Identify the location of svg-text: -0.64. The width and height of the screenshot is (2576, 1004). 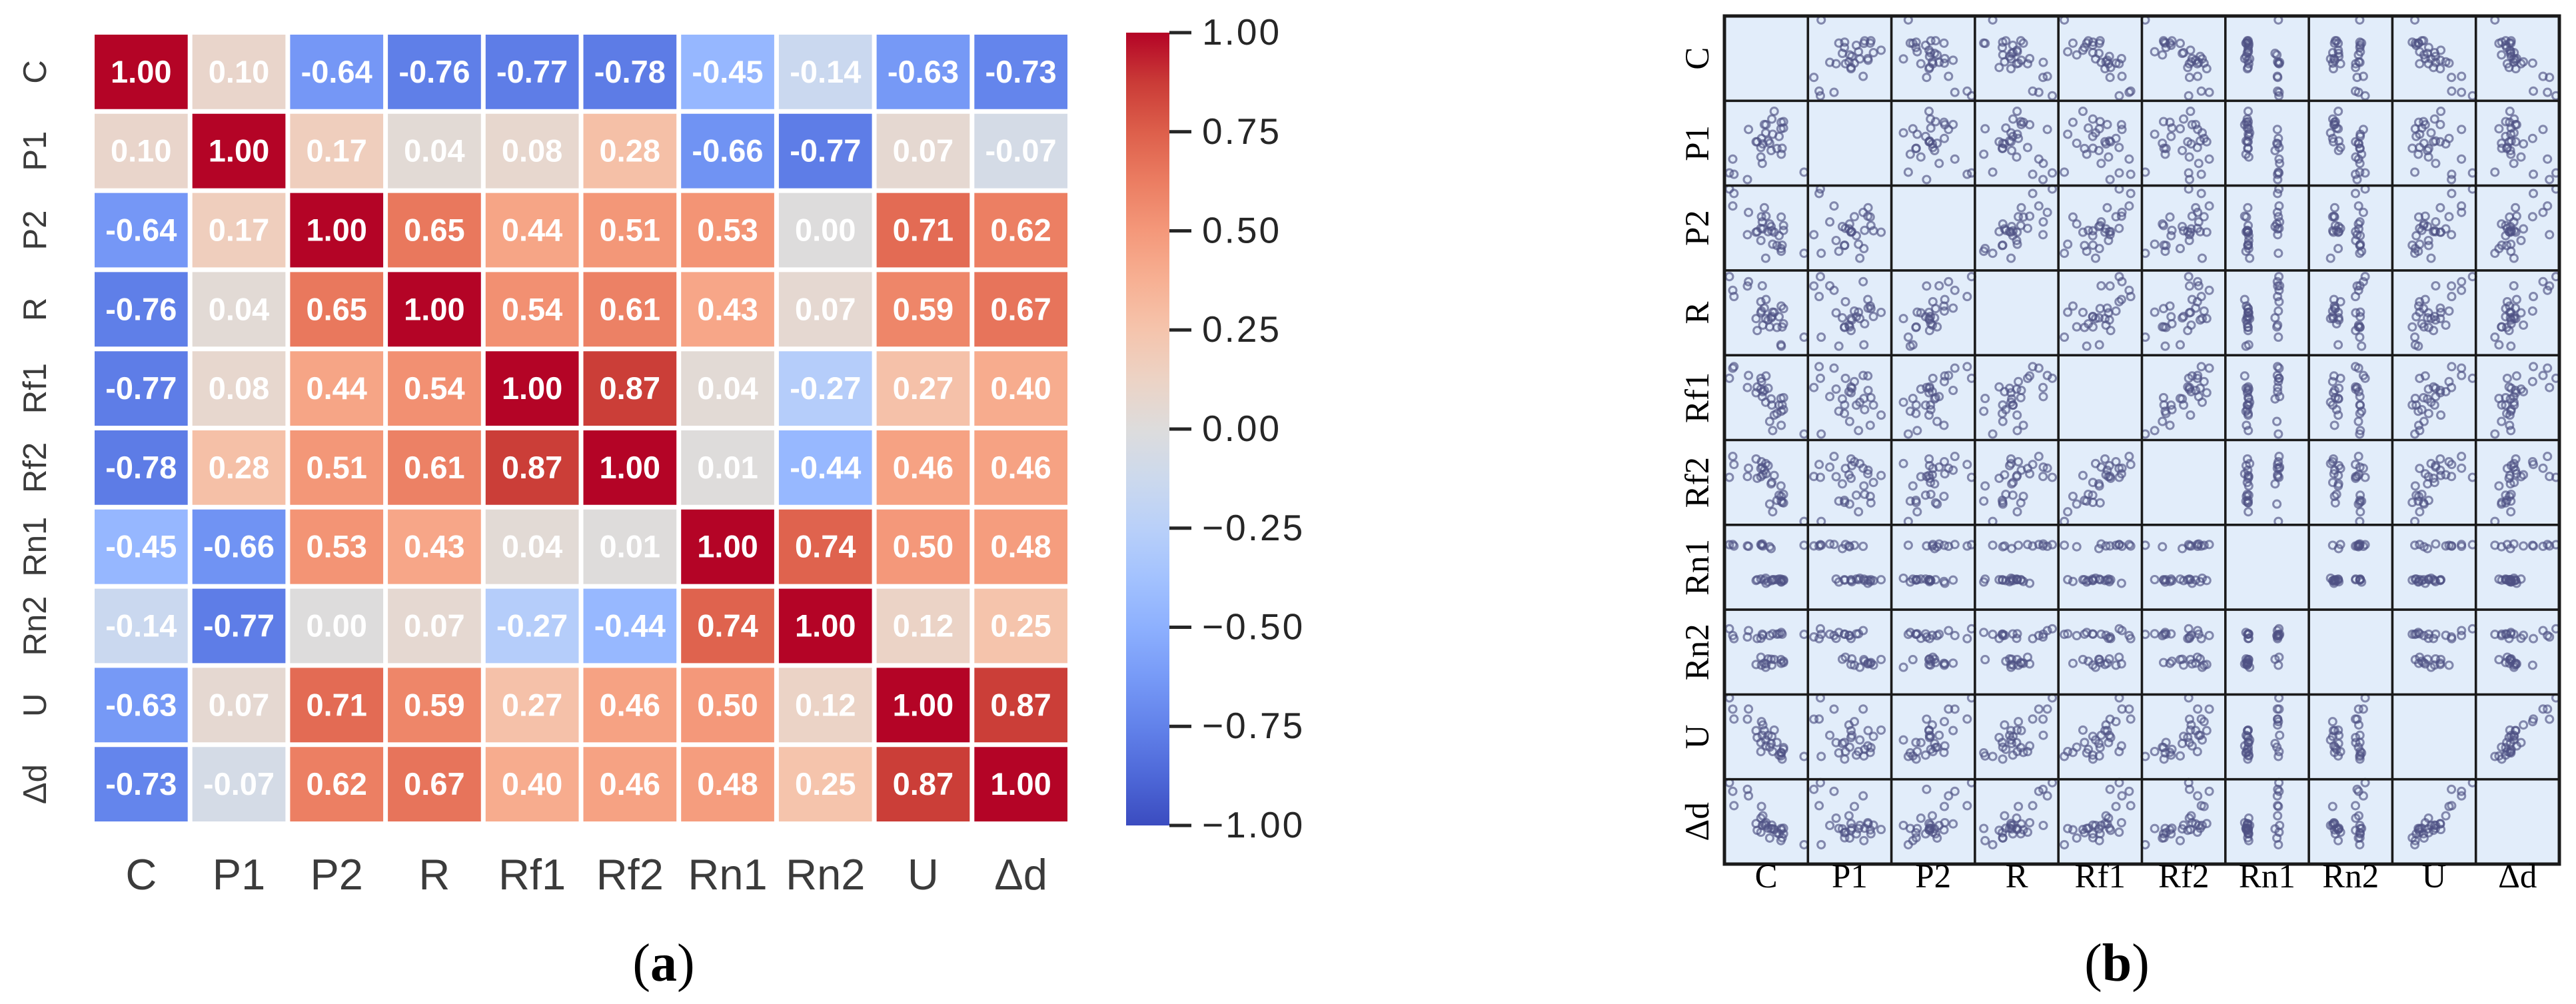
(141, 230).